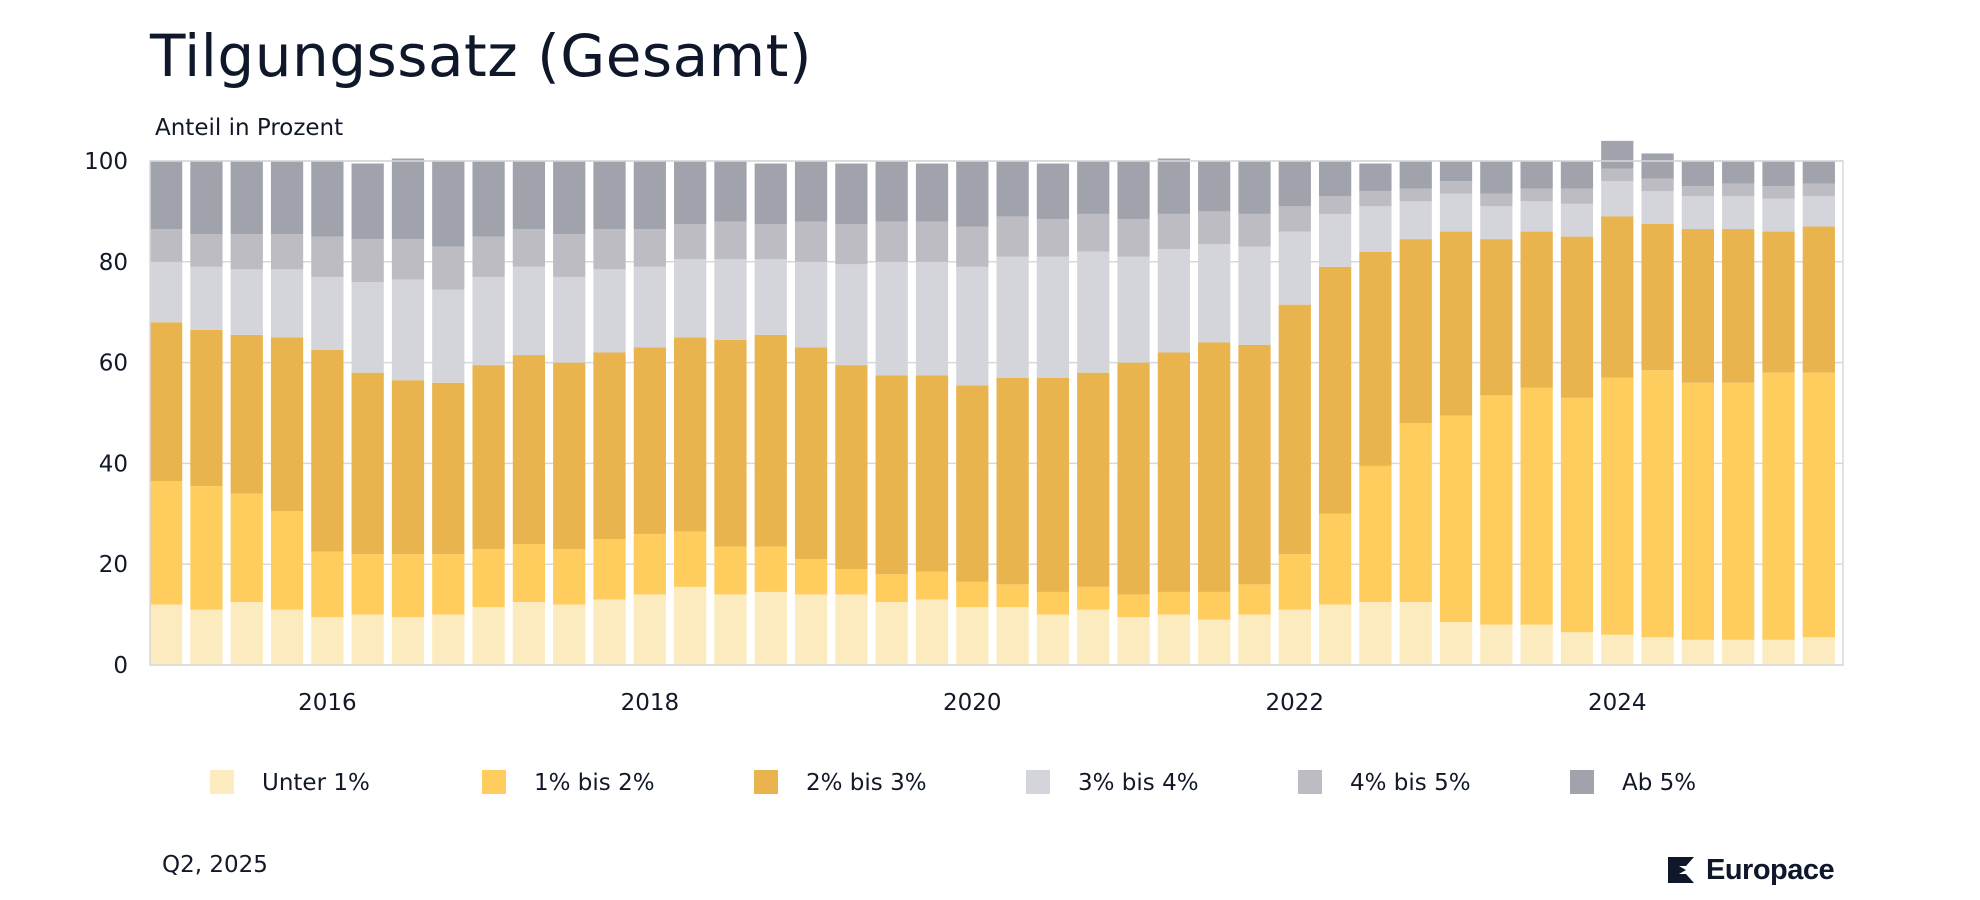 The height and width of the screenshot is (900, 1980). What do you see at coordinates (1659, 783) in the screenshot?
I see `legend-label: Ab 5%` at bounding box center [1659, 783].